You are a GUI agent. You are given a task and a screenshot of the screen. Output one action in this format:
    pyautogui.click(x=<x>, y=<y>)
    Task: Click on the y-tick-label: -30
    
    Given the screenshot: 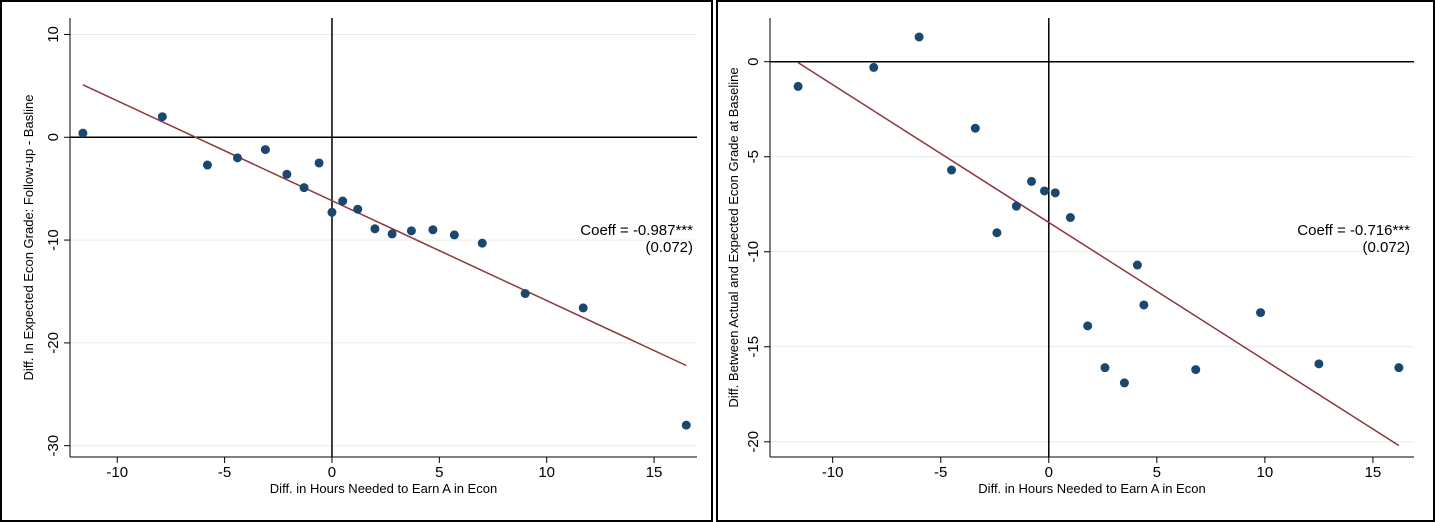 What is the action you would take?
    pyautogui.click(x=53, y=446)
    